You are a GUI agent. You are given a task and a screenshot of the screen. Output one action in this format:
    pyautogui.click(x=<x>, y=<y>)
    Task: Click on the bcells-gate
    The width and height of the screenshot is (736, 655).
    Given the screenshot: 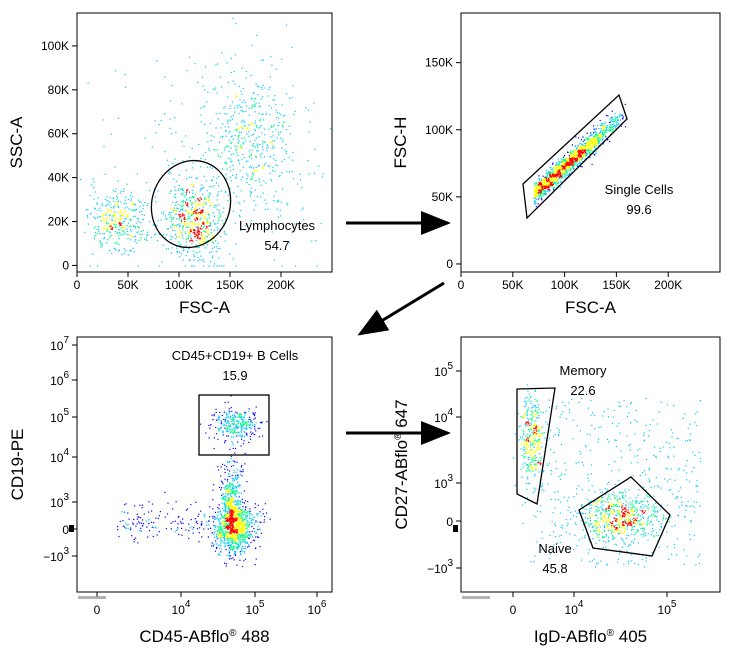 What is the action you would take?
    pyautogui.click(x=234, y=425)
    